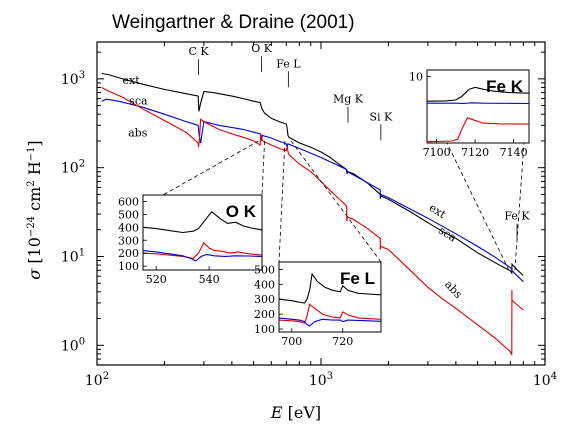 The width and height of the screenshot is (581, 436). Describe the element at coordinates (34, 274) in the screenshot. I see `y-axis-symbol: σ` at that location.